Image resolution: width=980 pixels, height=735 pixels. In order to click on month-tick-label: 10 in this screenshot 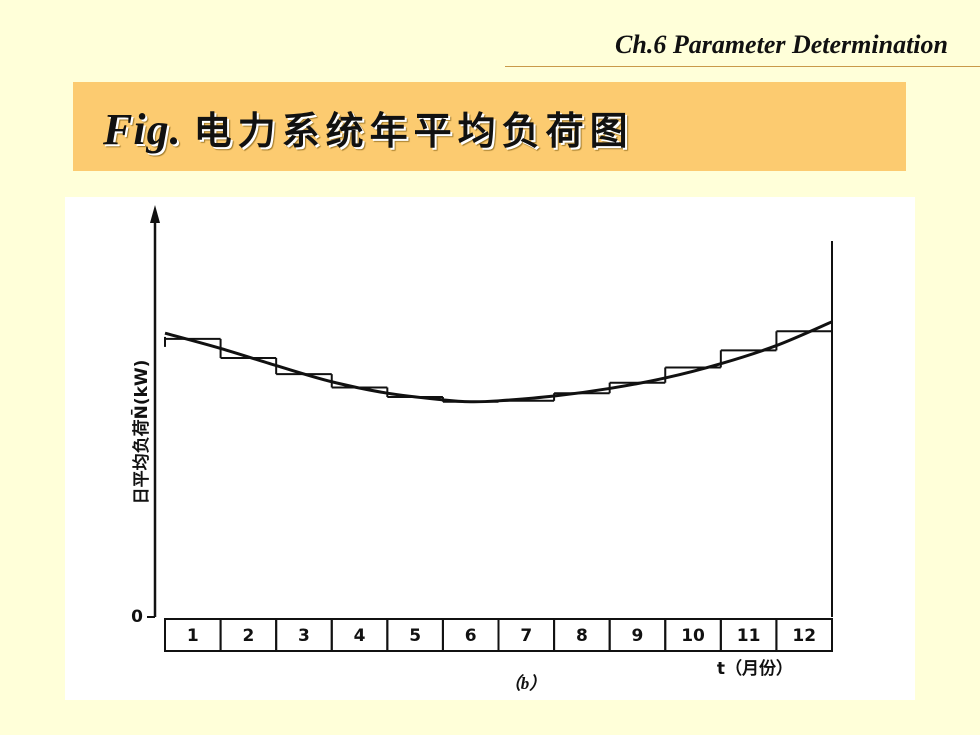, I will do `click(693, 636)`.